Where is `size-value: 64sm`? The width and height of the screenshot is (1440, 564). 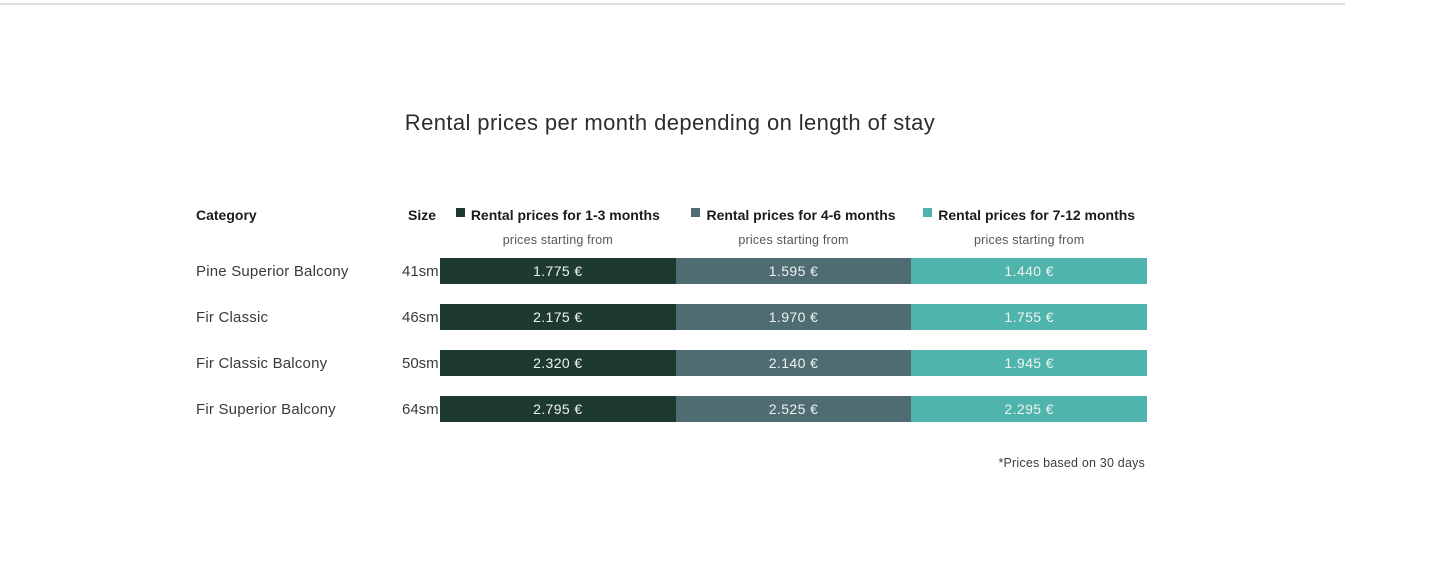 size-value: 64sm is located at coordinates (420, 409).